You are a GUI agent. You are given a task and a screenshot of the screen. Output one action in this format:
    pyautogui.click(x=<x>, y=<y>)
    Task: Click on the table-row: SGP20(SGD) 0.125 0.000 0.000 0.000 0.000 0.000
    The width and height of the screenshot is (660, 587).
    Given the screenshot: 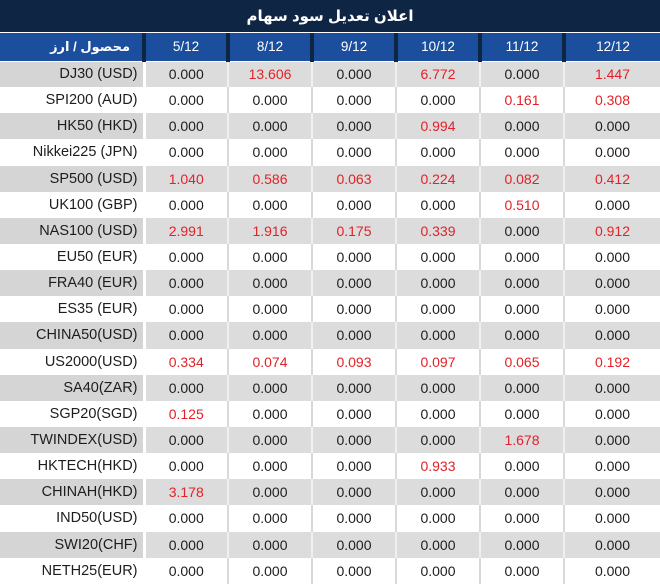 What is the action you would take?
    pyautogui.click(x=330, y=413)
    